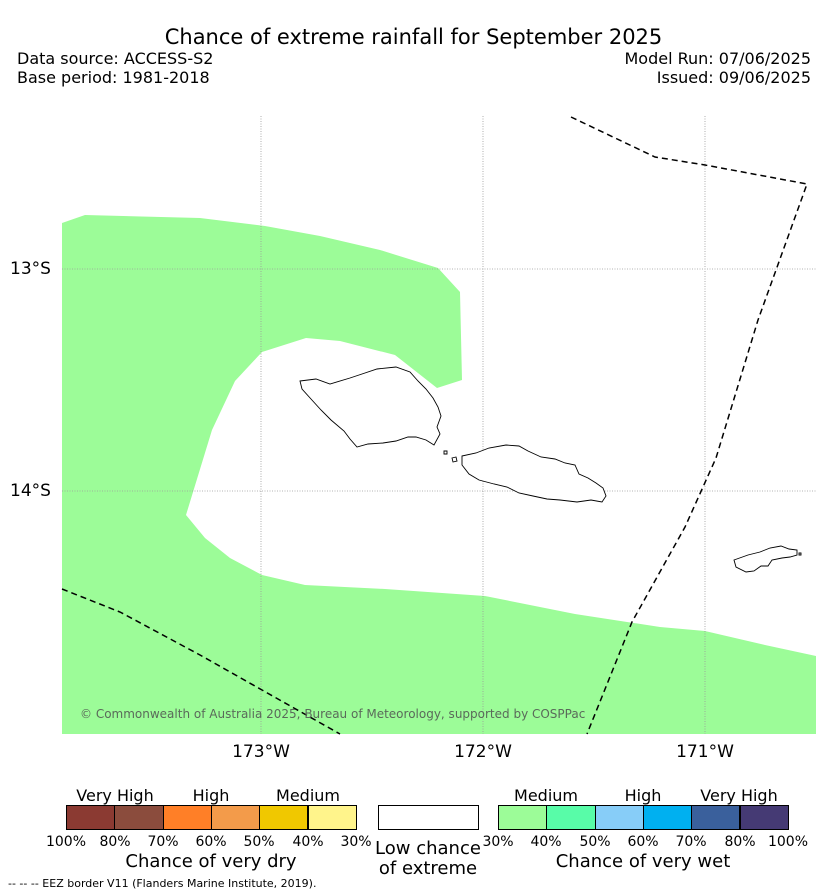 This screenshot has height=896, width=827. I want to click on eez-border-southwest, so click(201, 661).